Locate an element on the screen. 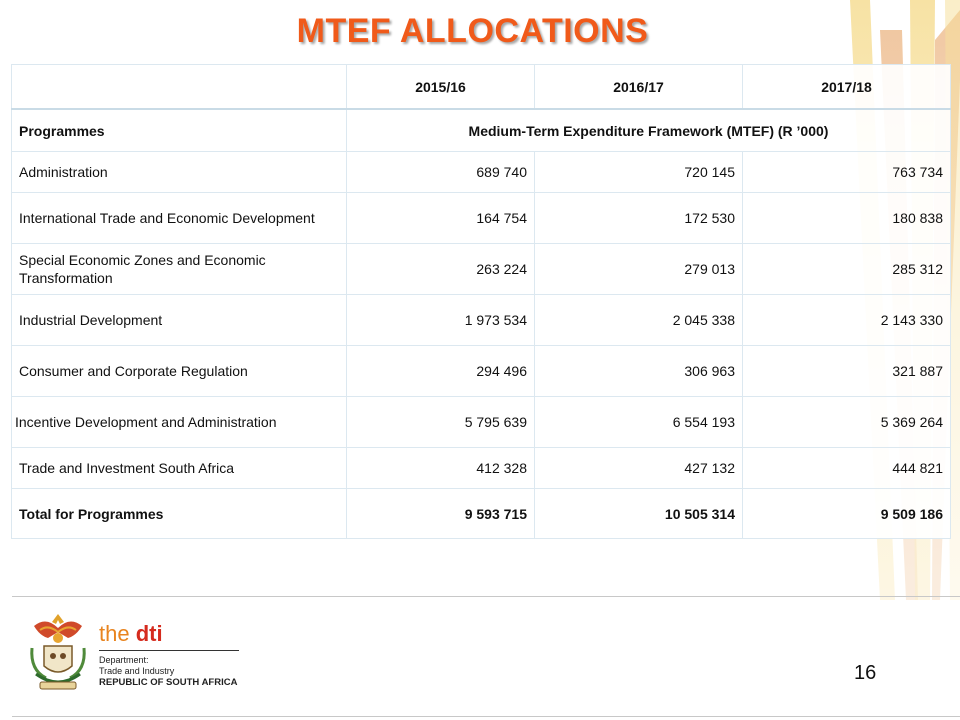 Image resolution: width=960 pixels, height=720 pixels. row-value: 444 821 is located at coordinates (846, 468).